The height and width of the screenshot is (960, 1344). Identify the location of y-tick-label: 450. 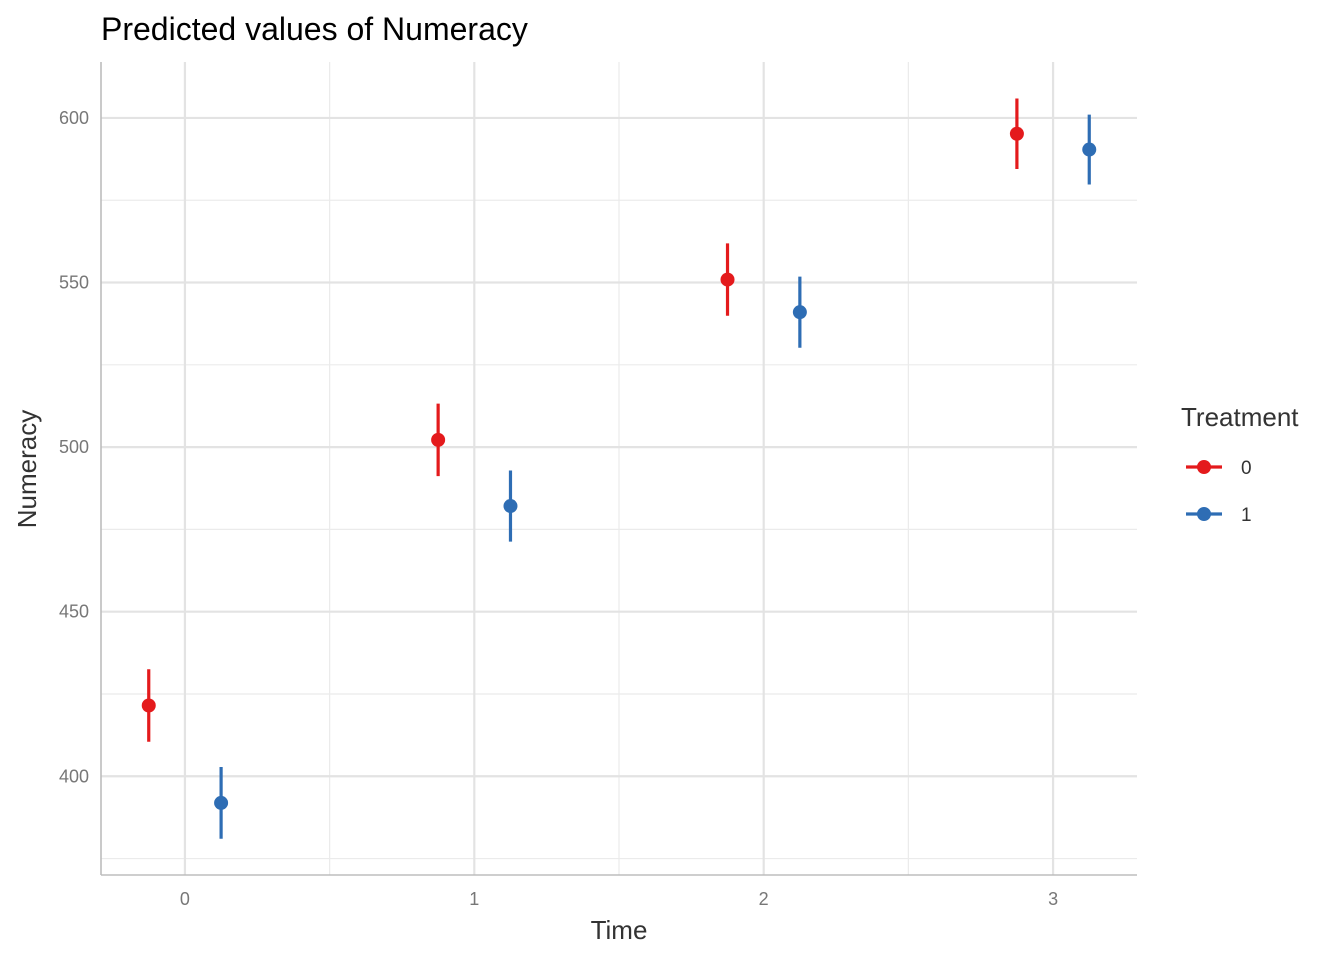
(74, 612).